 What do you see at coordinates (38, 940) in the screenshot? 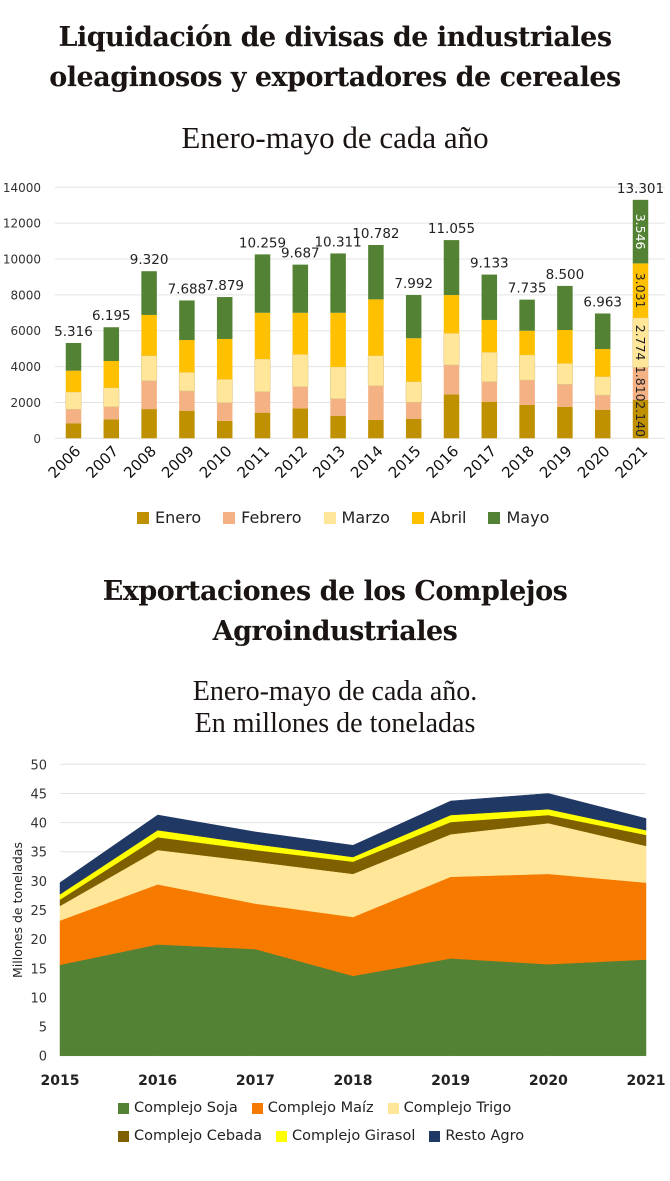
I see `y-tick-label: 20` at bounding box center [38, 940].